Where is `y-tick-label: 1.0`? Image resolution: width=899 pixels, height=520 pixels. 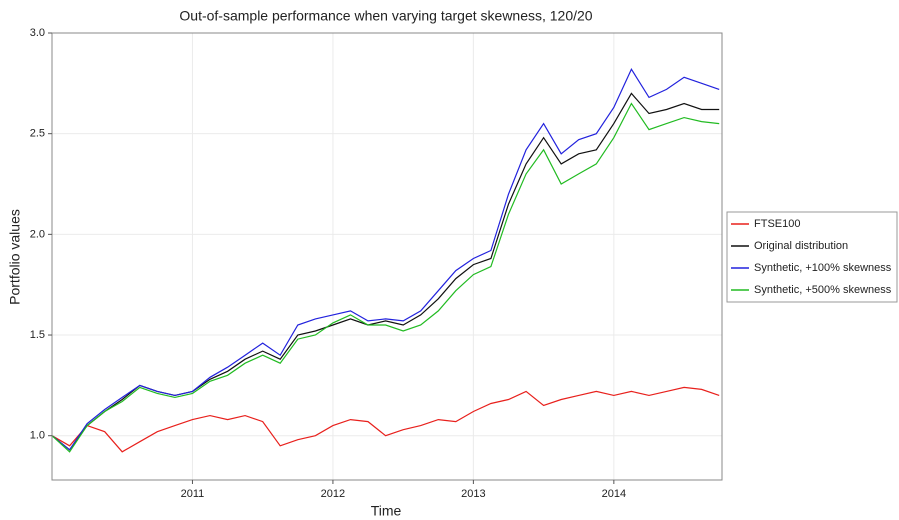
y-tick-label: 1.0 is located at coordinates (37, 436).